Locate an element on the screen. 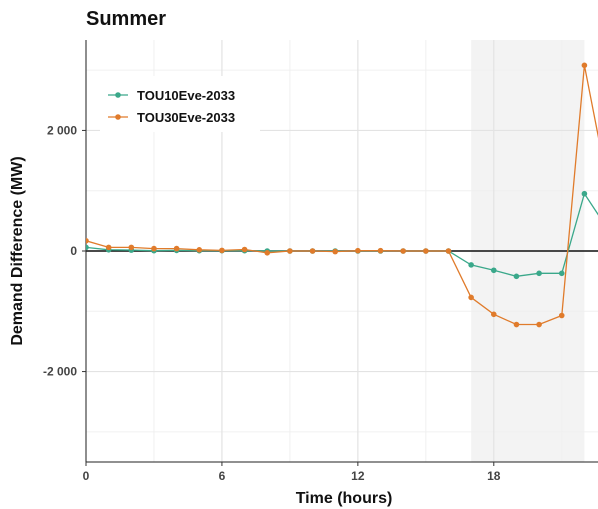  y-tick-label: -2 000 is located at coordinates (60, 372).